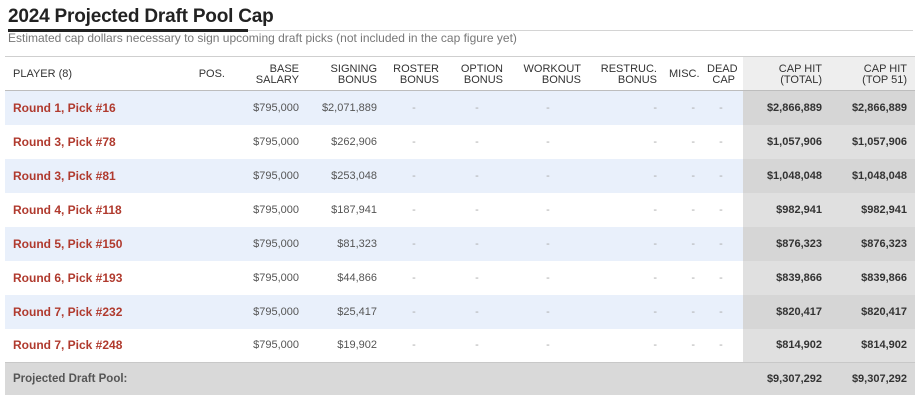  What do you see at coordinates (64, 141) in the screenshot?
I see `player-link: Round 3, Pick #78` at bounding box center [64, 141].